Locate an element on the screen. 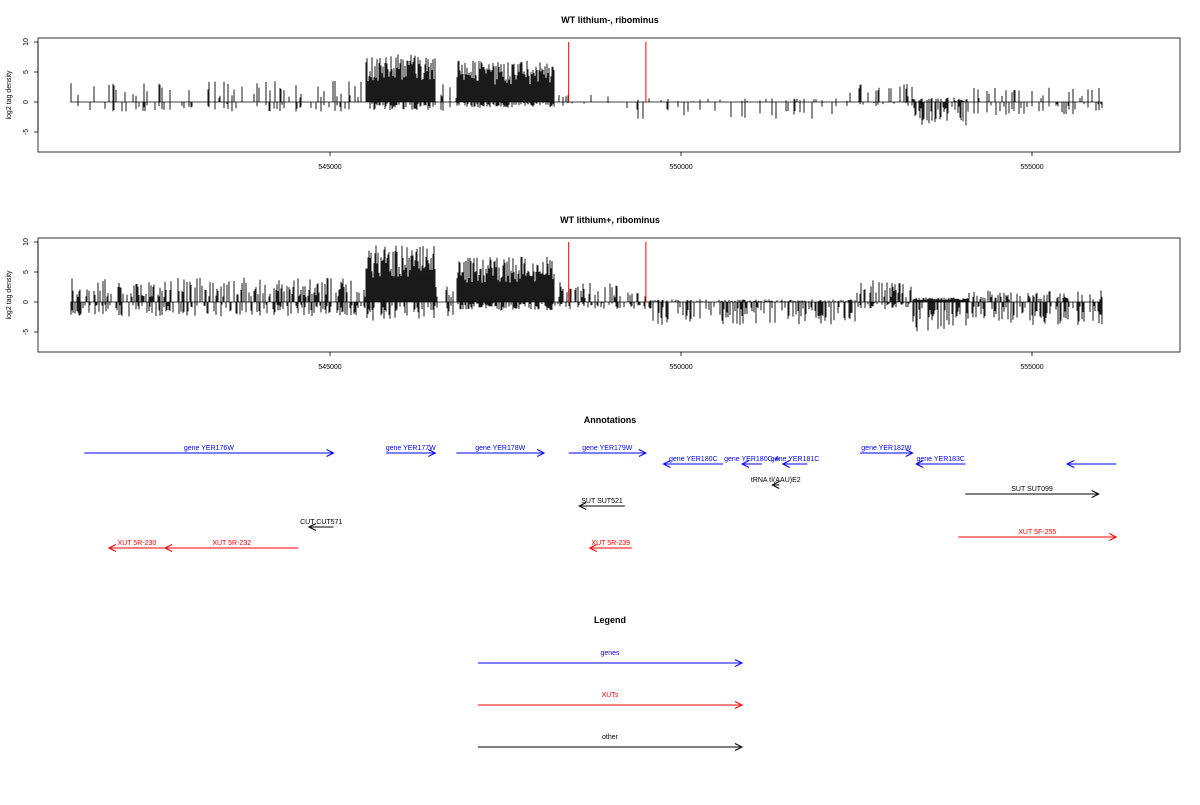 The height and width of the screenshot is (805, 1200). feature-label: tRNA tI(AAU)E2 is located at coordinates (776, 480).